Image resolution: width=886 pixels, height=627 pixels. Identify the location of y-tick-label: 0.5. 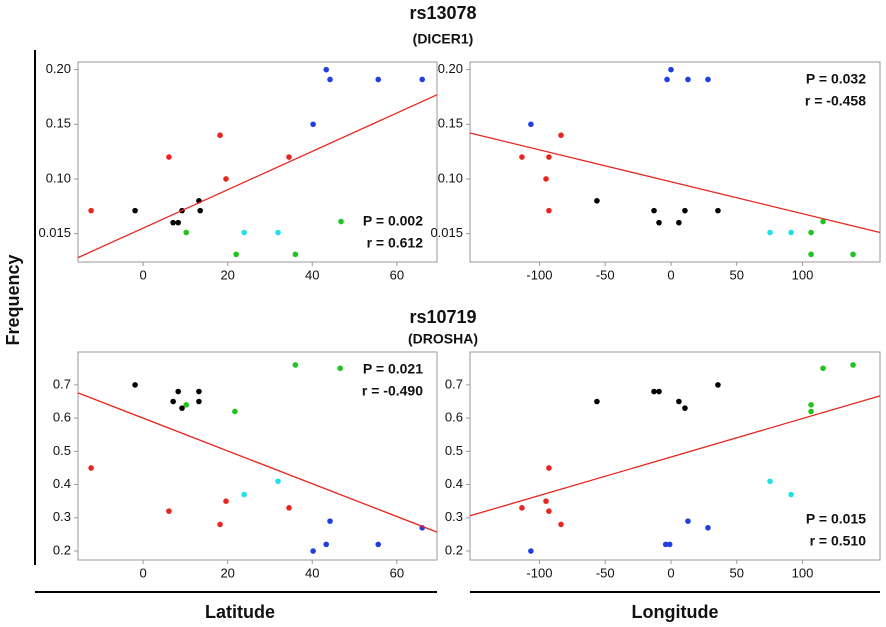
(454, 450).